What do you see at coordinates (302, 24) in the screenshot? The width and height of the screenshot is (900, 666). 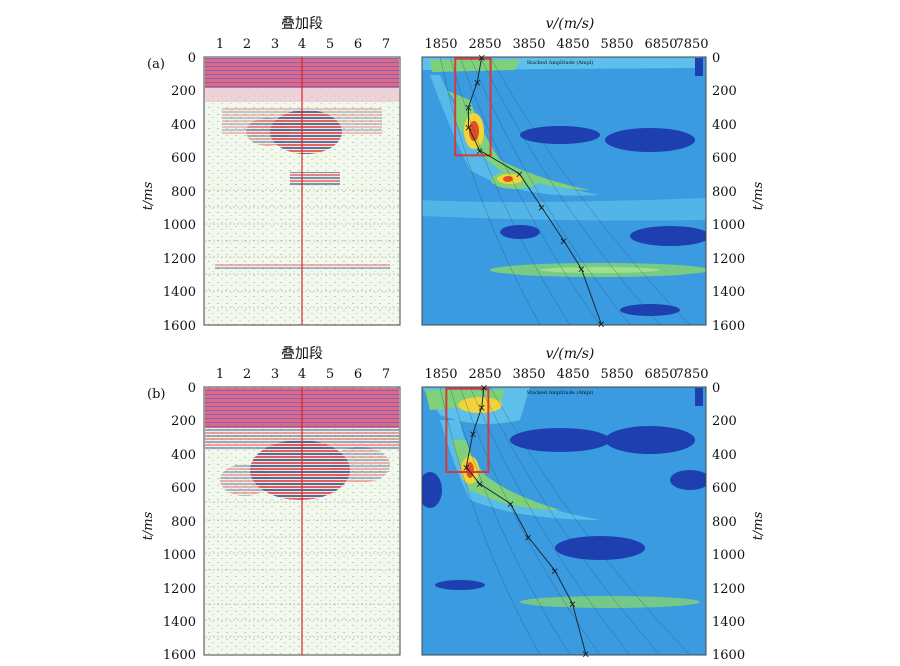 I see `panel-a-gather-title: 叠加段` at bounding box center [302, 24].